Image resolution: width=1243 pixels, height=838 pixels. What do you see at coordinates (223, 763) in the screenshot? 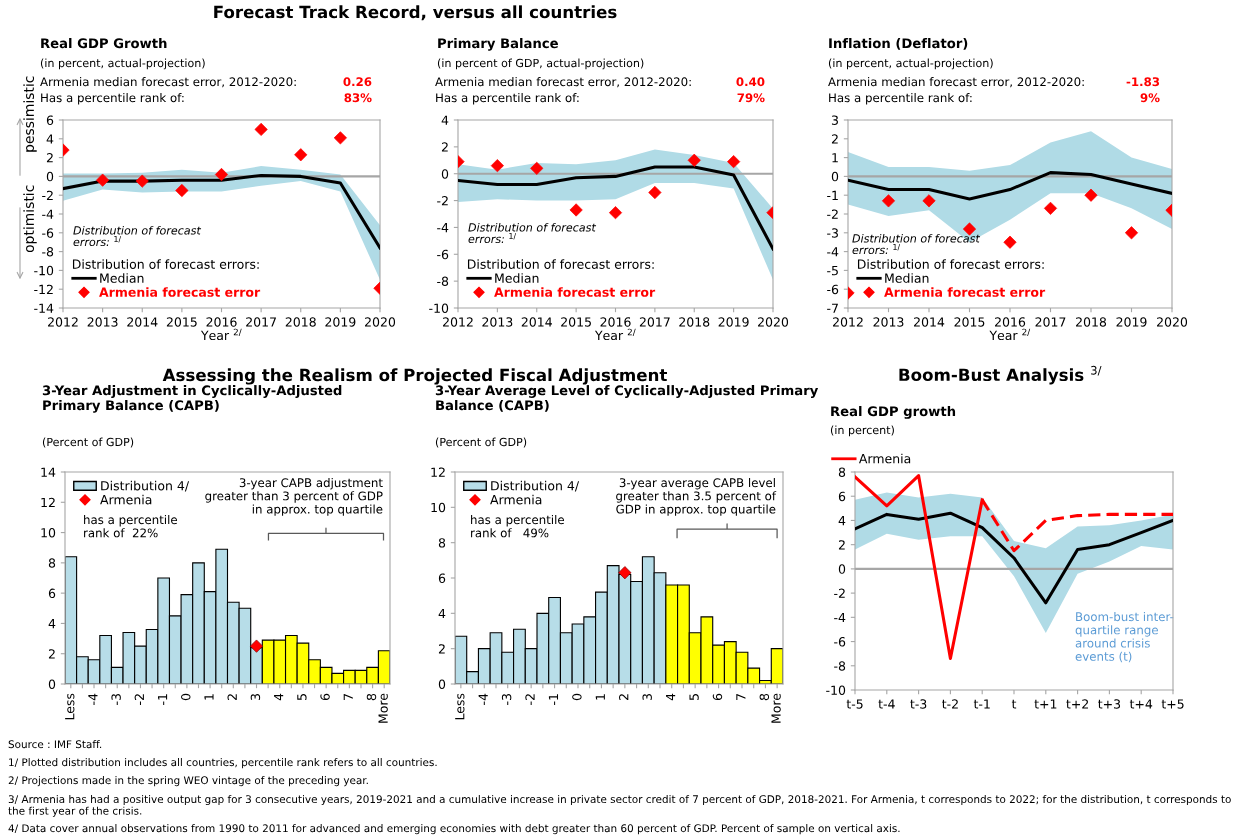
I see `text: 1/ Plotted distribution includes all countries, percentile rank refers to all countries.` at bounding box center [223, 763].